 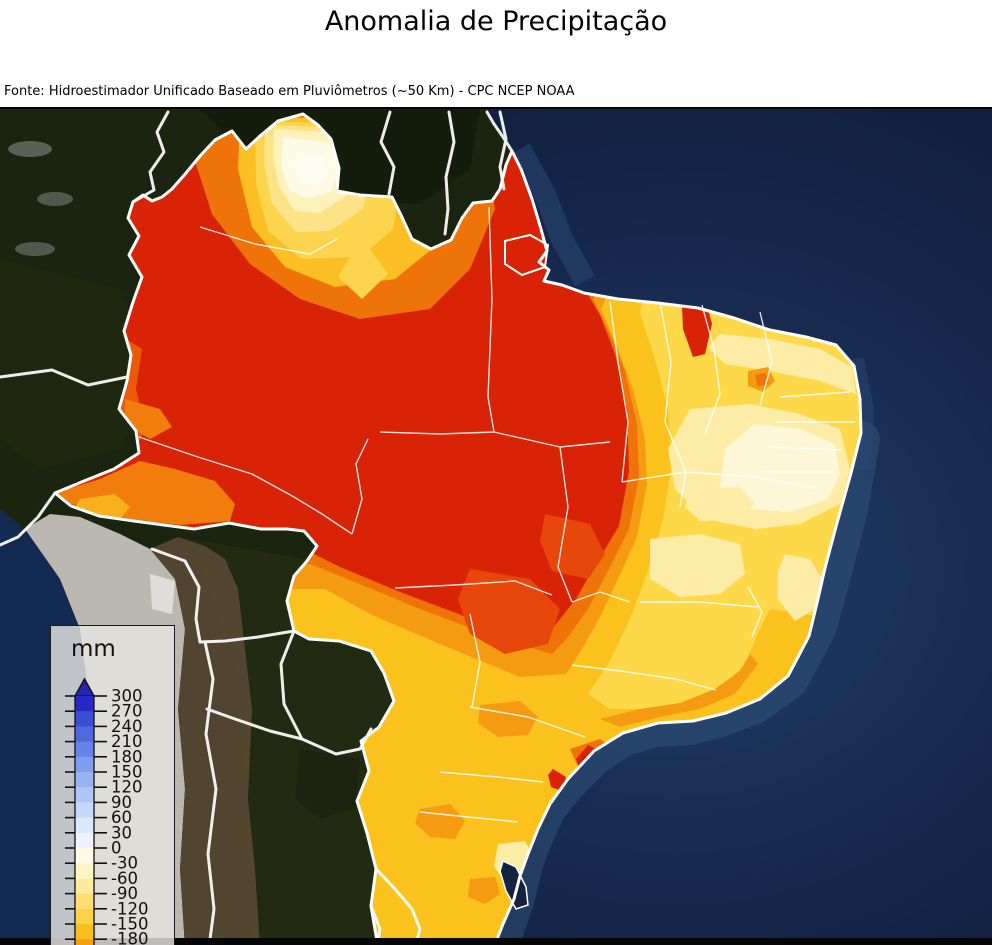 I want to click on legend-tick-label: 60, so click(x=121, y=817).